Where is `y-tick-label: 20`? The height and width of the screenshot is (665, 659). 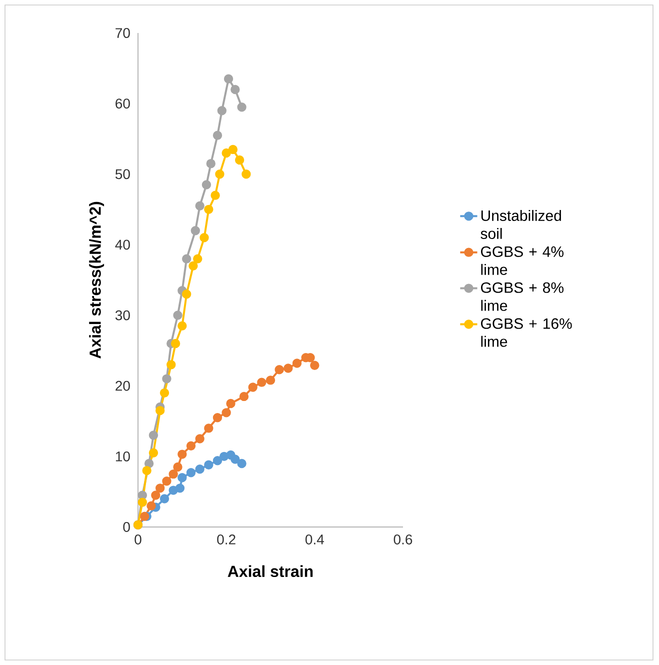 y-tick-label: 20 is located at coordinates (123, 385).